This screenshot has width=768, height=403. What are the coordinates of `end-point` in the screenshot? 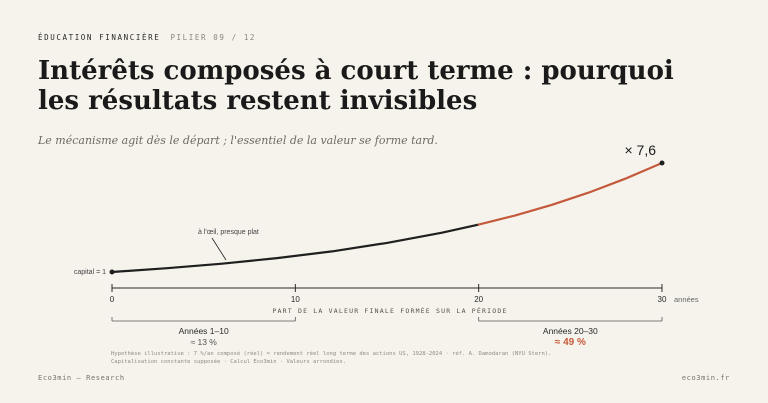 It's located at (662, 163).